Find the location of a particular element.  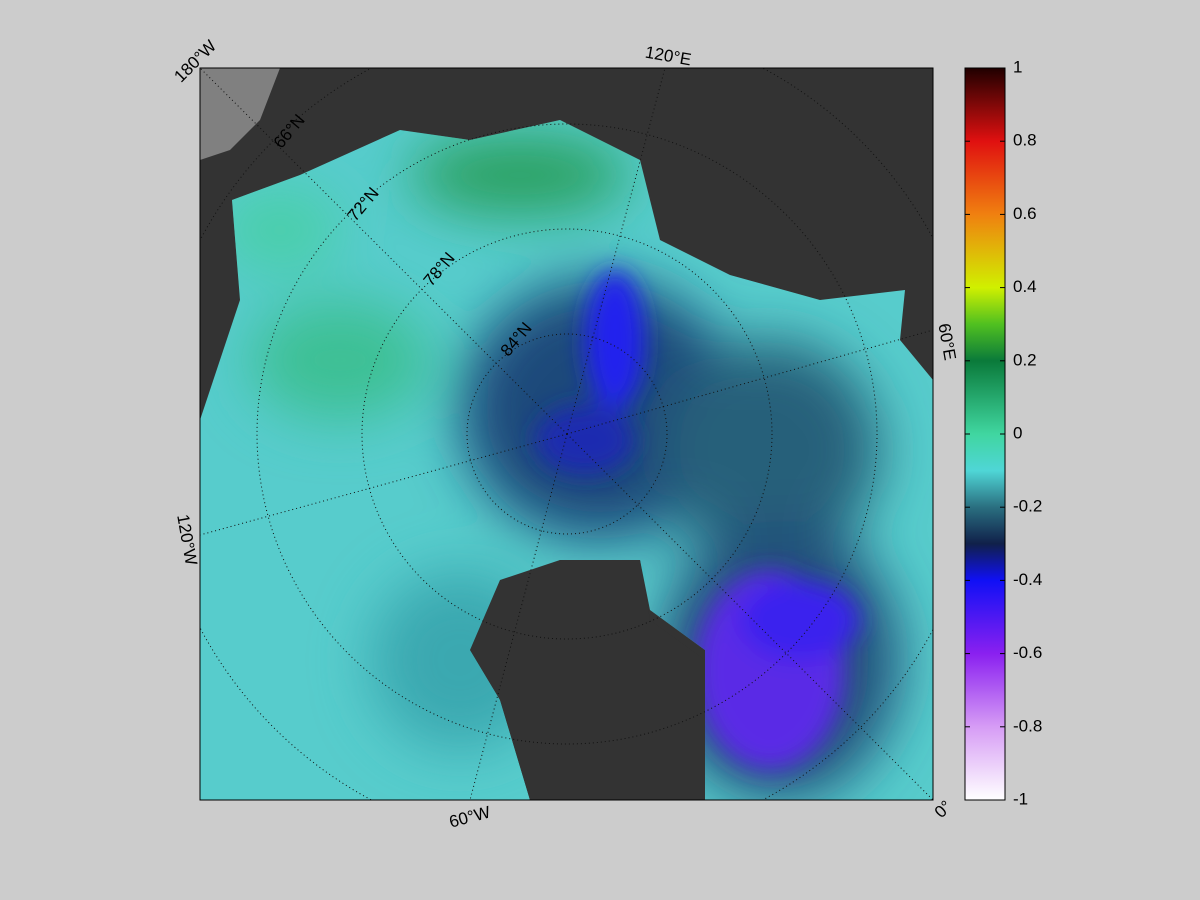

lon-label: 120°E is located at coordinates (668, 56).